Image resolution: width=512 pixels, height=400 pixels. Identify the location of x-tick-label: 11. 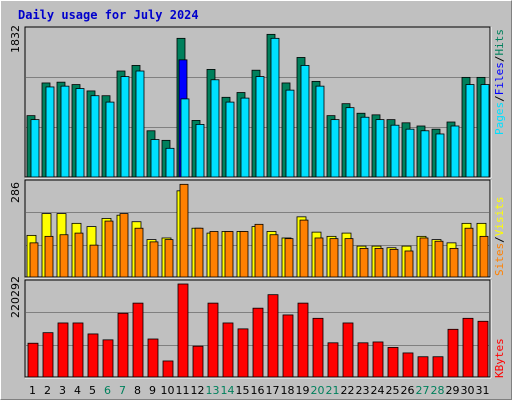
(183, 390).